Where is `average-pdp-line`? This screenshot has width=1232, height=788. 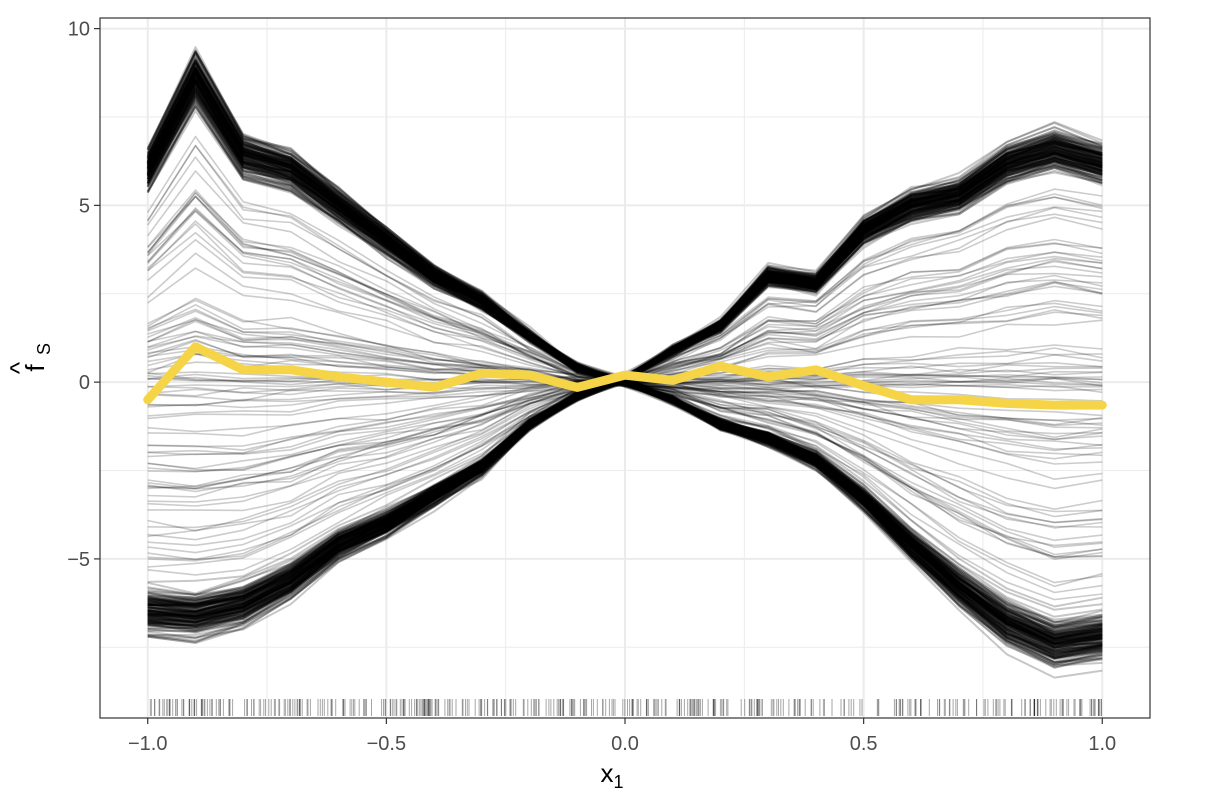 average-pdp-line is located at coordinates (625, 376).